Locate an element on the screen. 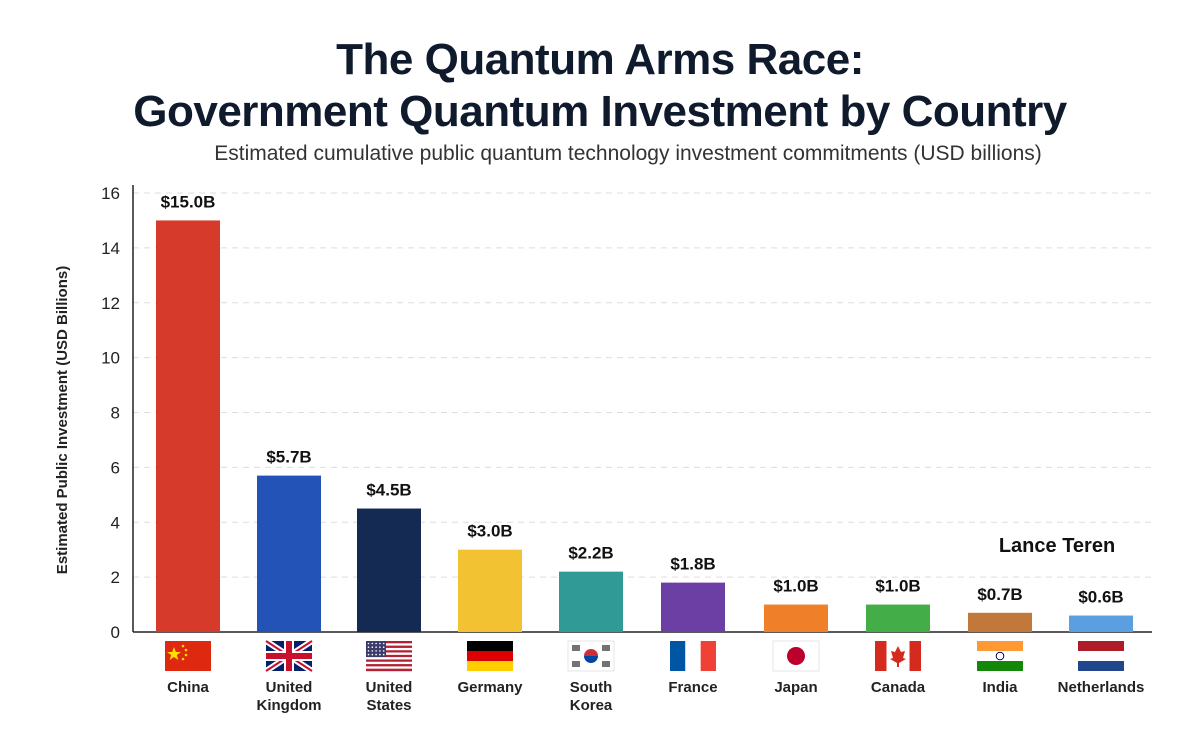  x-tick-label: Korea is located at coordinates (591, 705).